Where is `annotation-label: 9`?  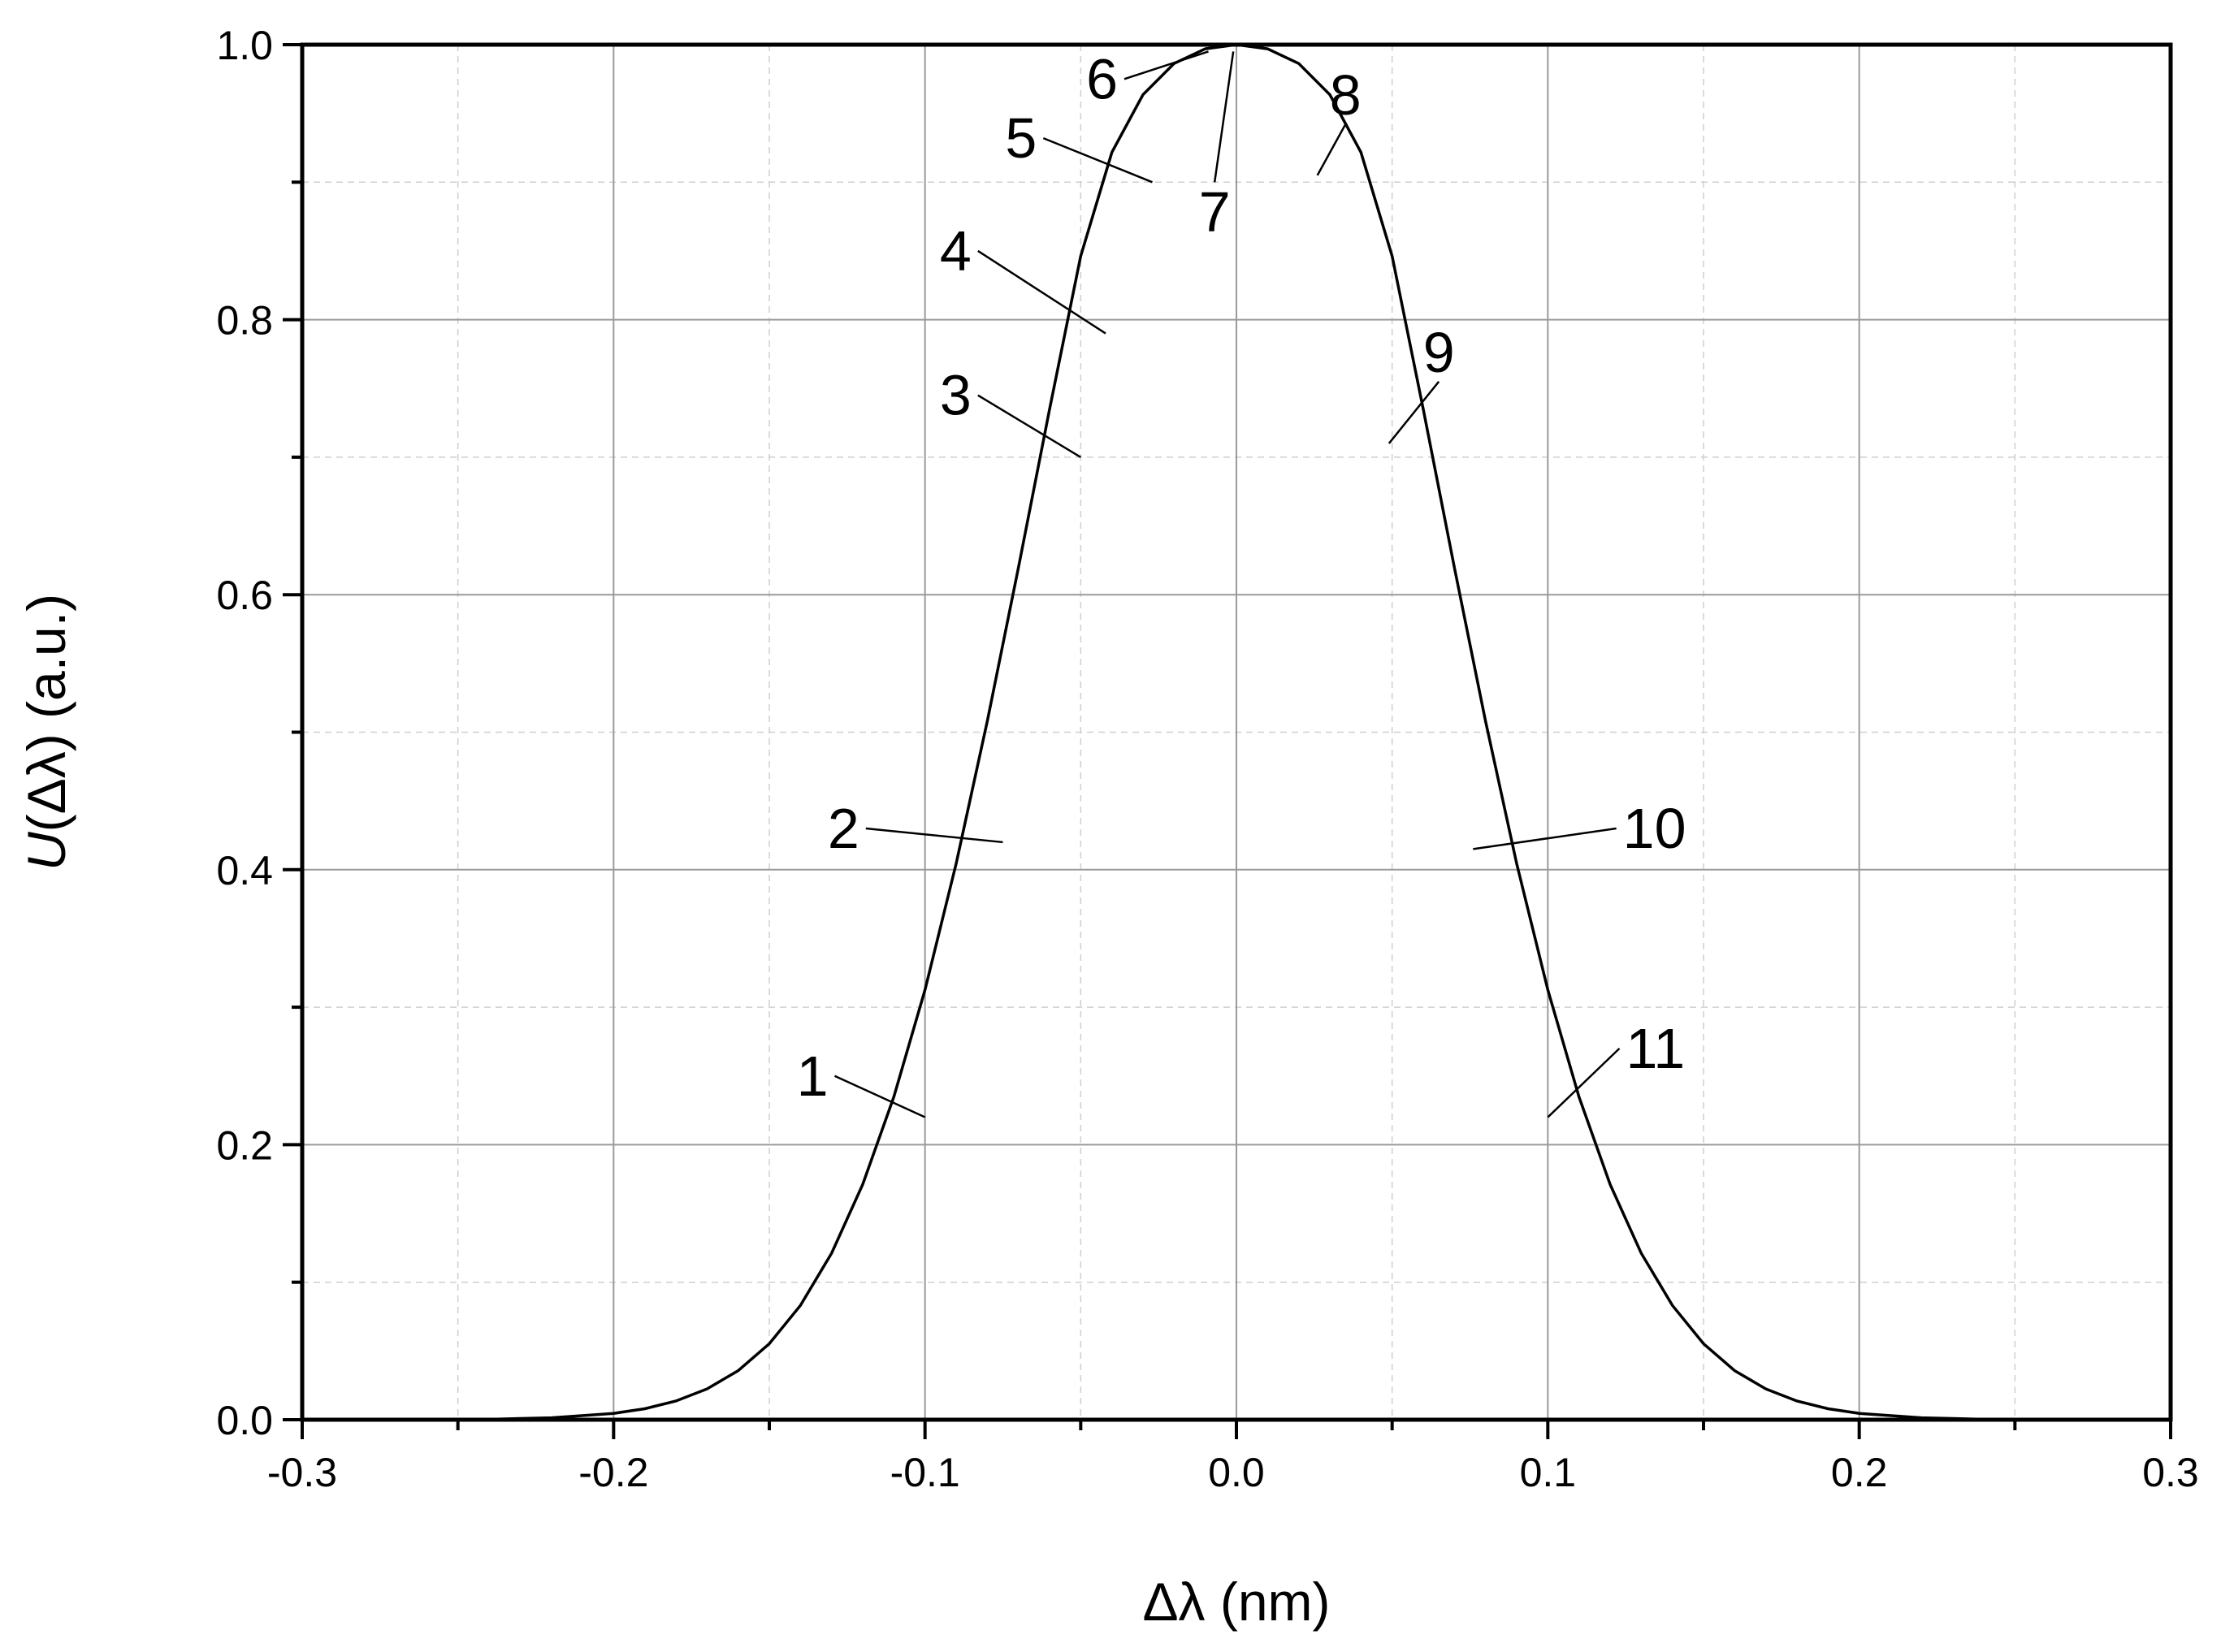
annotation-label: 9 is located at coordinates (1439, 352).